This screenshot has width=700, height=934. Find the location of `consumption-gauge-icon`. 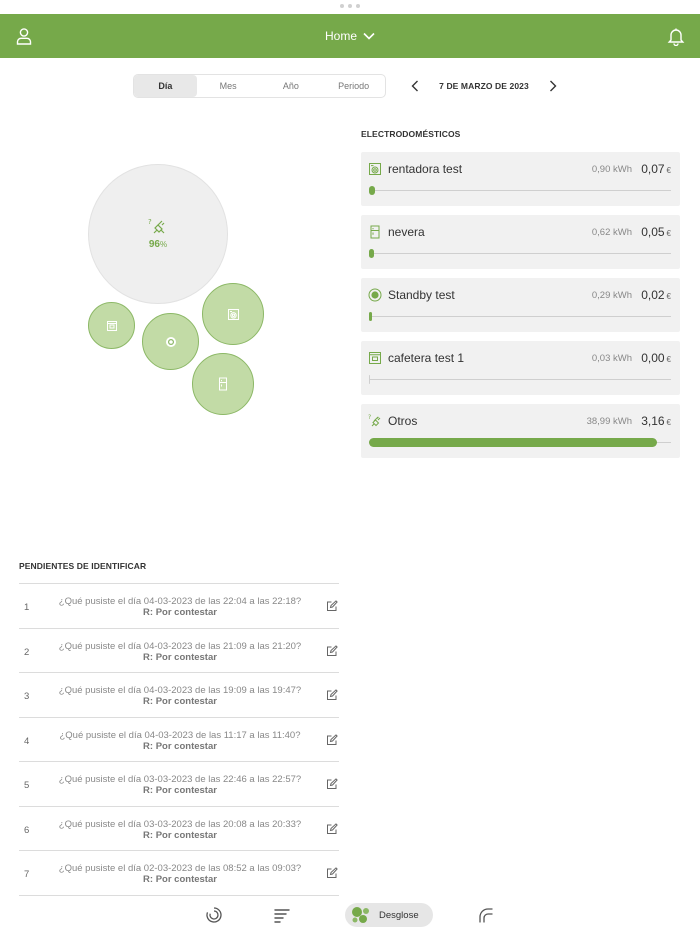

consumption-gauge-icon is located at coordinates (214, 915).